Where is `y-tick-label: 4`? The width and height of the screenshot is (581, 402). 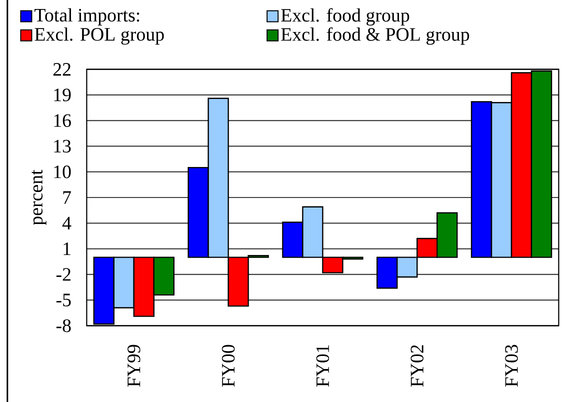 y-tick-label: 4 is located at coordinates (67, 223).